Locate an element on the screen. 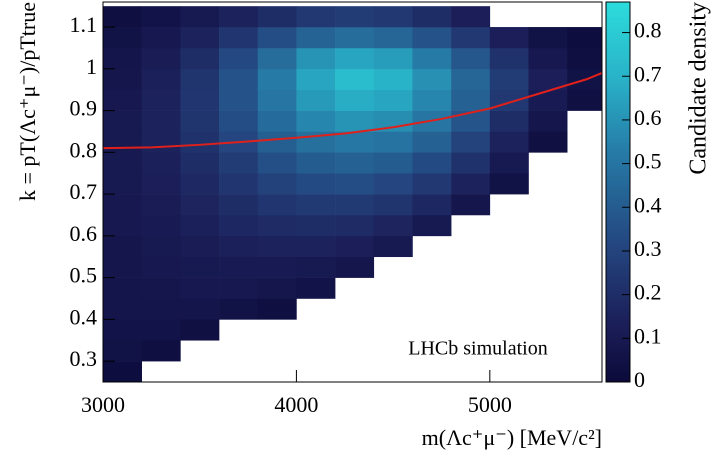 This screenshot has width=716, height=455. y-tick-label: 0.3 is located at coordinates (84, 358).